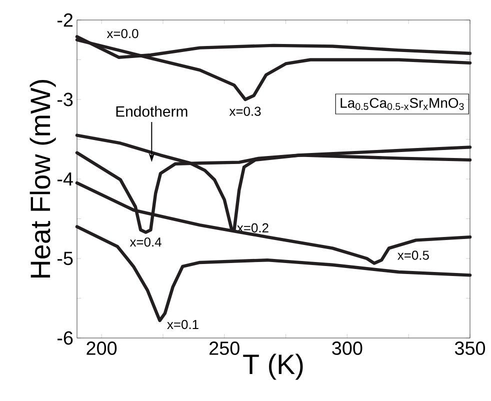  I want to click on series-label: x=0.5, so click(413, 255).